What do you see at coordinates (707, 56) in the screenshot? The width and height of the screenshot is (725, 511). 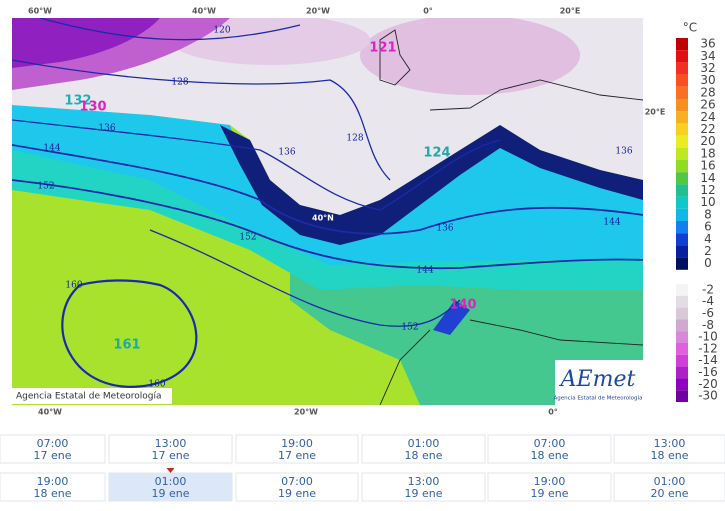 I see `legend-label: 34` at bounding box center [707, 56].